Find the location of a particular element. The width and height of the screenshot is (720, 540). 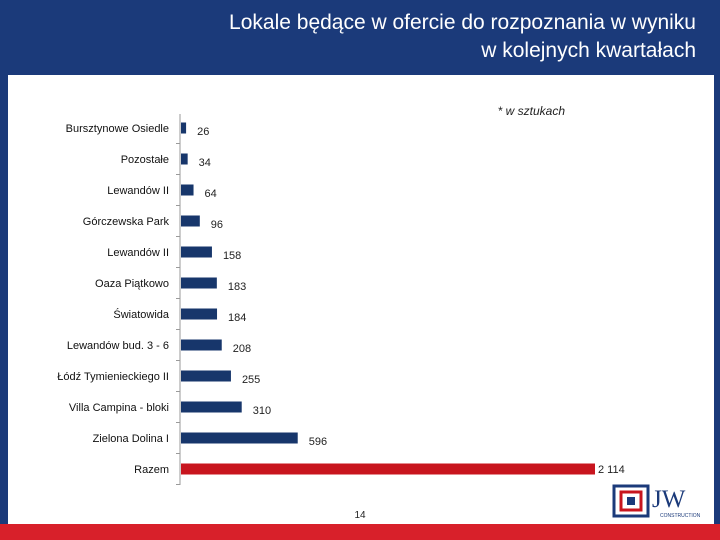

category-label: Zielona Dolina I is located at coordinates (131, 439).